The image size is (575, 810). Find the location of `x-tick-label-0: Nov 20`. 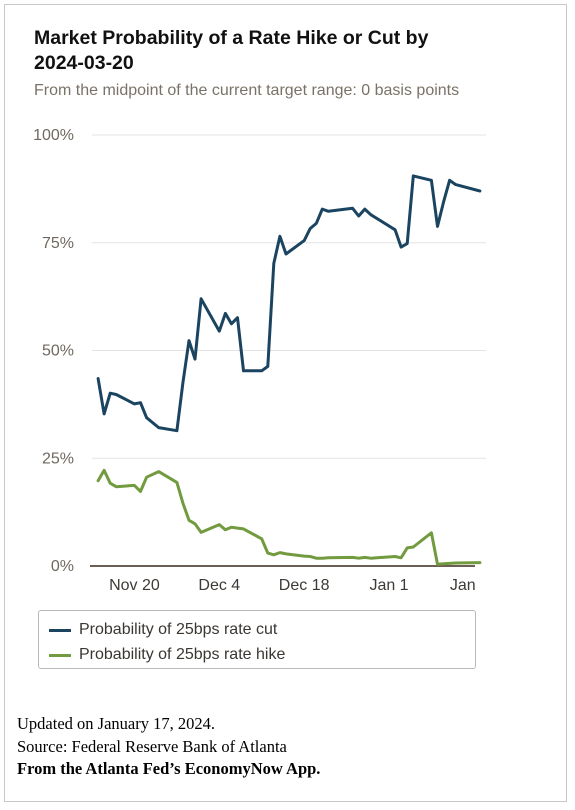

x-tick-label-0: Nov 20 is located at coordinates (134, 585).